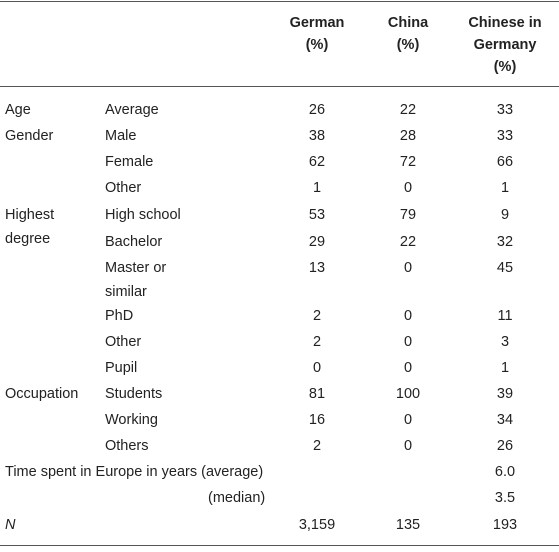  What do you see at coordinates (317, 268) in the screenshot?
I see `german-value: 13` at bounding box center [317, 268].